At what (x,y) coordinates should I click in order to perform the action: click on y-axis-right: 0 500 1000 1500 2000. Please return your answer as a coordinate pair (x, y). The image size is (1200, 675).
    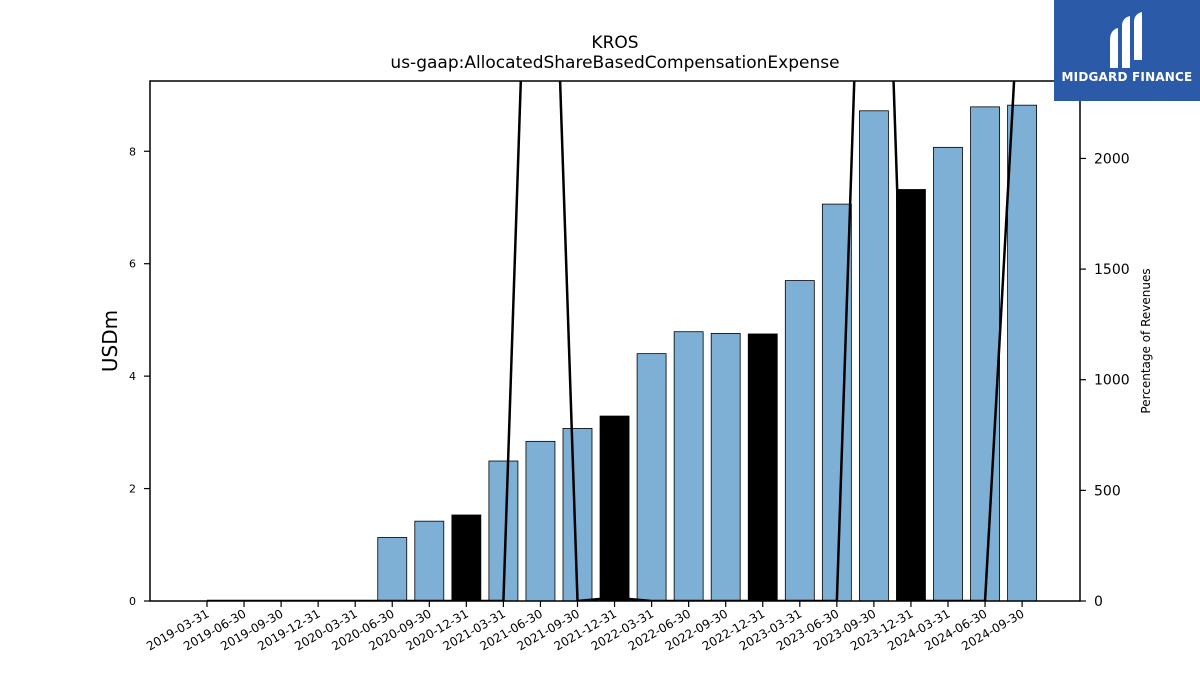
    Looking at the image, I should click on (1105, 380).